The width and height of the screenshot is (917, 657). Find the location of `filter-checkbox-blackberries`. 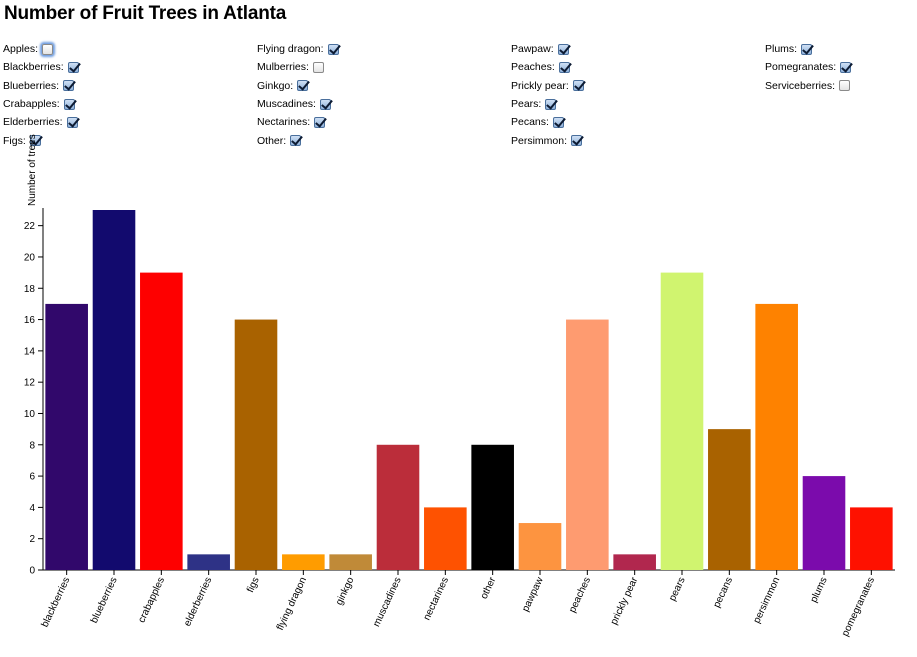

filter-checkbox-blackberries is located at coordinates (73, 67).